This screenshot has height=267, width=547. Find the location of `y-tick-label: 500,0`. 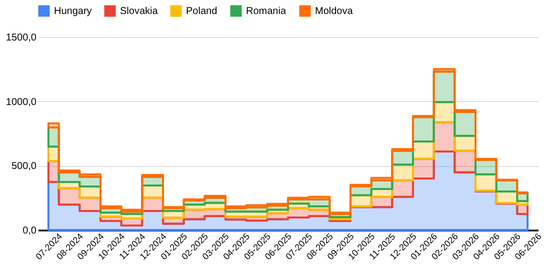

y-tick-label: 500,0 is located at coordinates (24, 166).